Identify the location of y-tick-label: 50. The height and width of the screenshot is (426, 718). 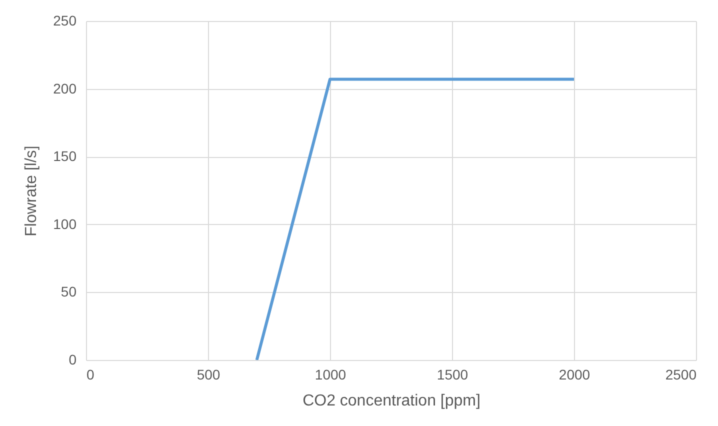
(68, 292).